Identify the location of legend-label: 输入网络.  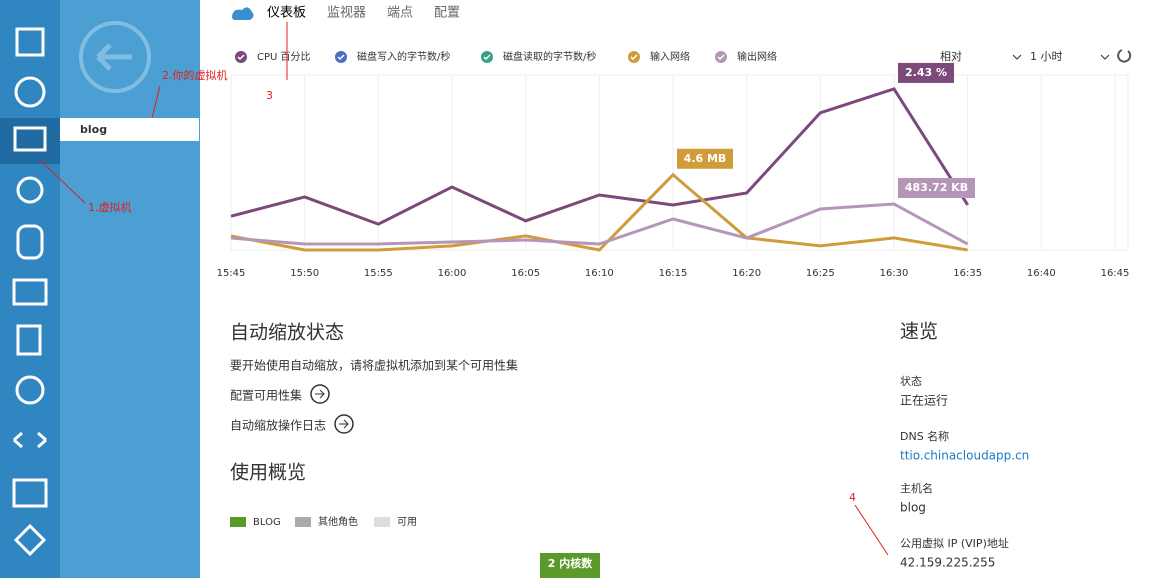
(670, 56).